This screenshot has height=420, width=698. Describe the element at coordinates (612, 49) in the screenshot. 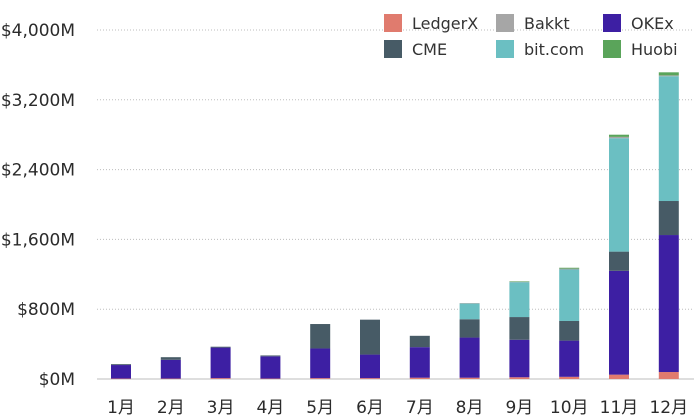

I see `legend-swatch-huobi` at that location.